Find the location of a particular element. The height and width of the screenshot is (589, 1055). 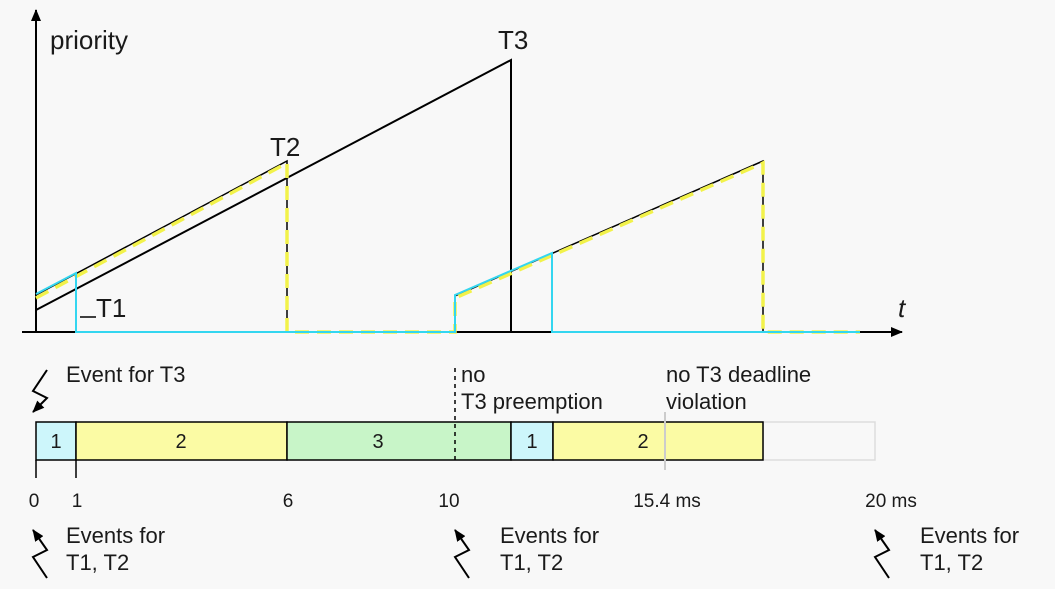

tick-label-6: 6 is located at coordinates (288, 501).